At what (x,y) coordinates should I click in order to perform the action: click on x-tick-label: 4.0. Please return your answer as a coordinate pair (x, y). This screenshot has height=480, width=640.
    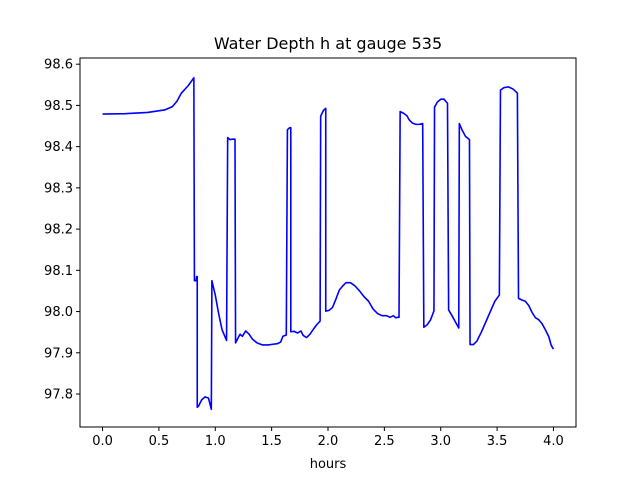
    Looking at the image, I should click on (553, 441).